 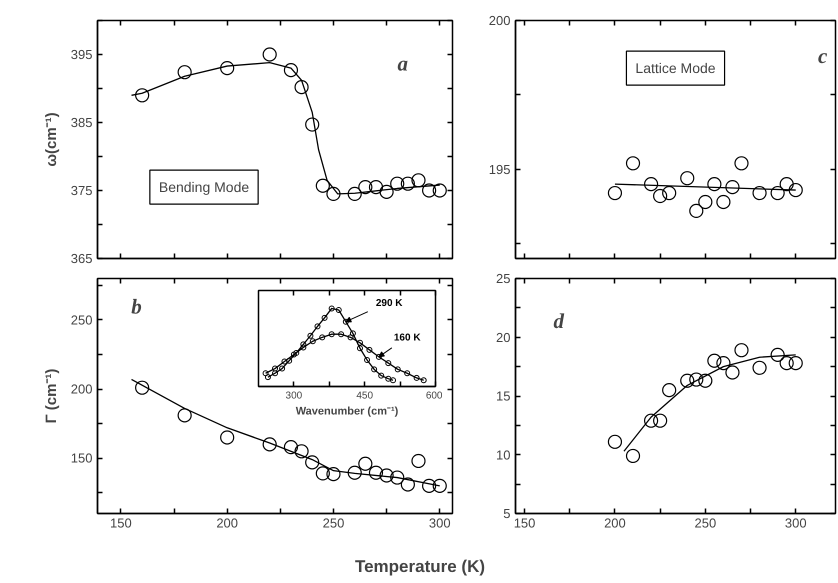 I want to click on y-tick-label: 20, so click(x=503, y=337).